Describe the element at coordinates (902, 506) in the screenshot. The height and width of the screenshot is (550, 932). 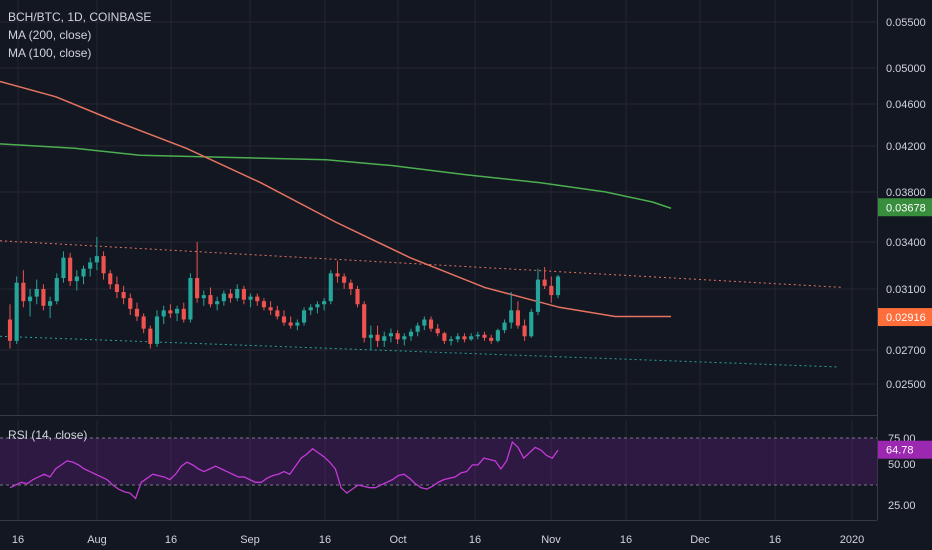
I see `rsi-tick-label: 25.00` at that location.